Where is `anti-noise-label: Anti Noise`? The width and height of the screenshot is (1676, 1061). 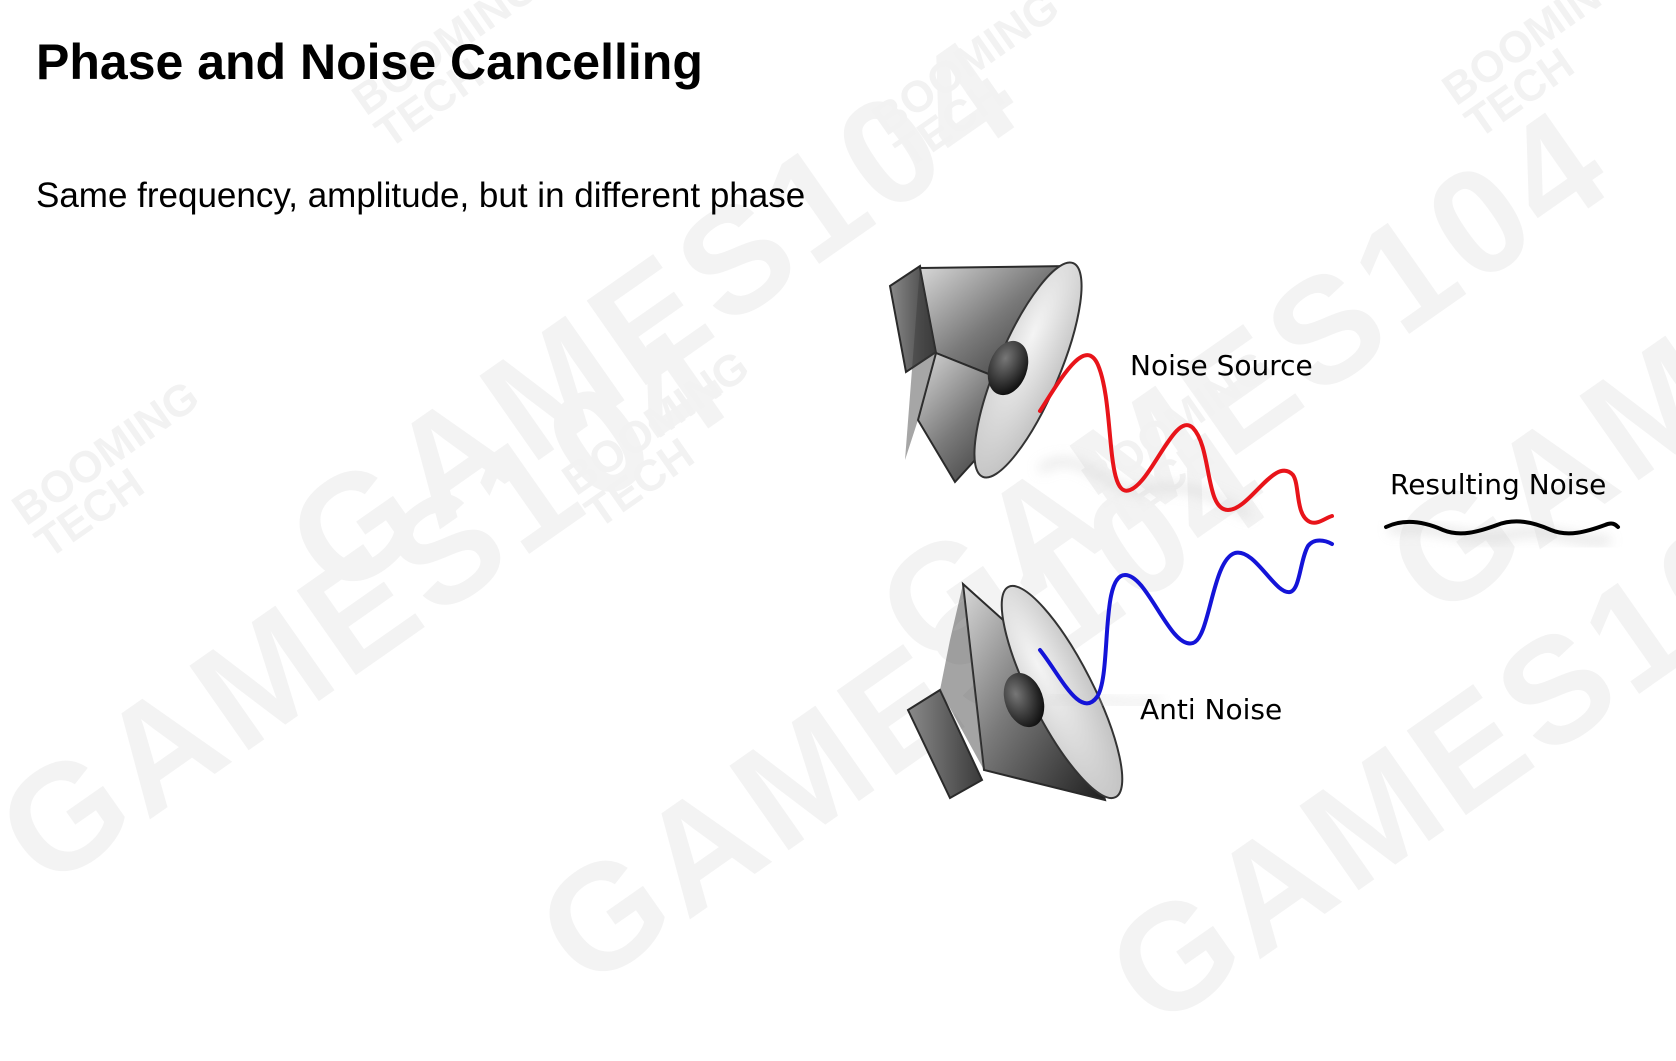 anti-noise-label: Anti Noise is located at coordinates (1211, 709).